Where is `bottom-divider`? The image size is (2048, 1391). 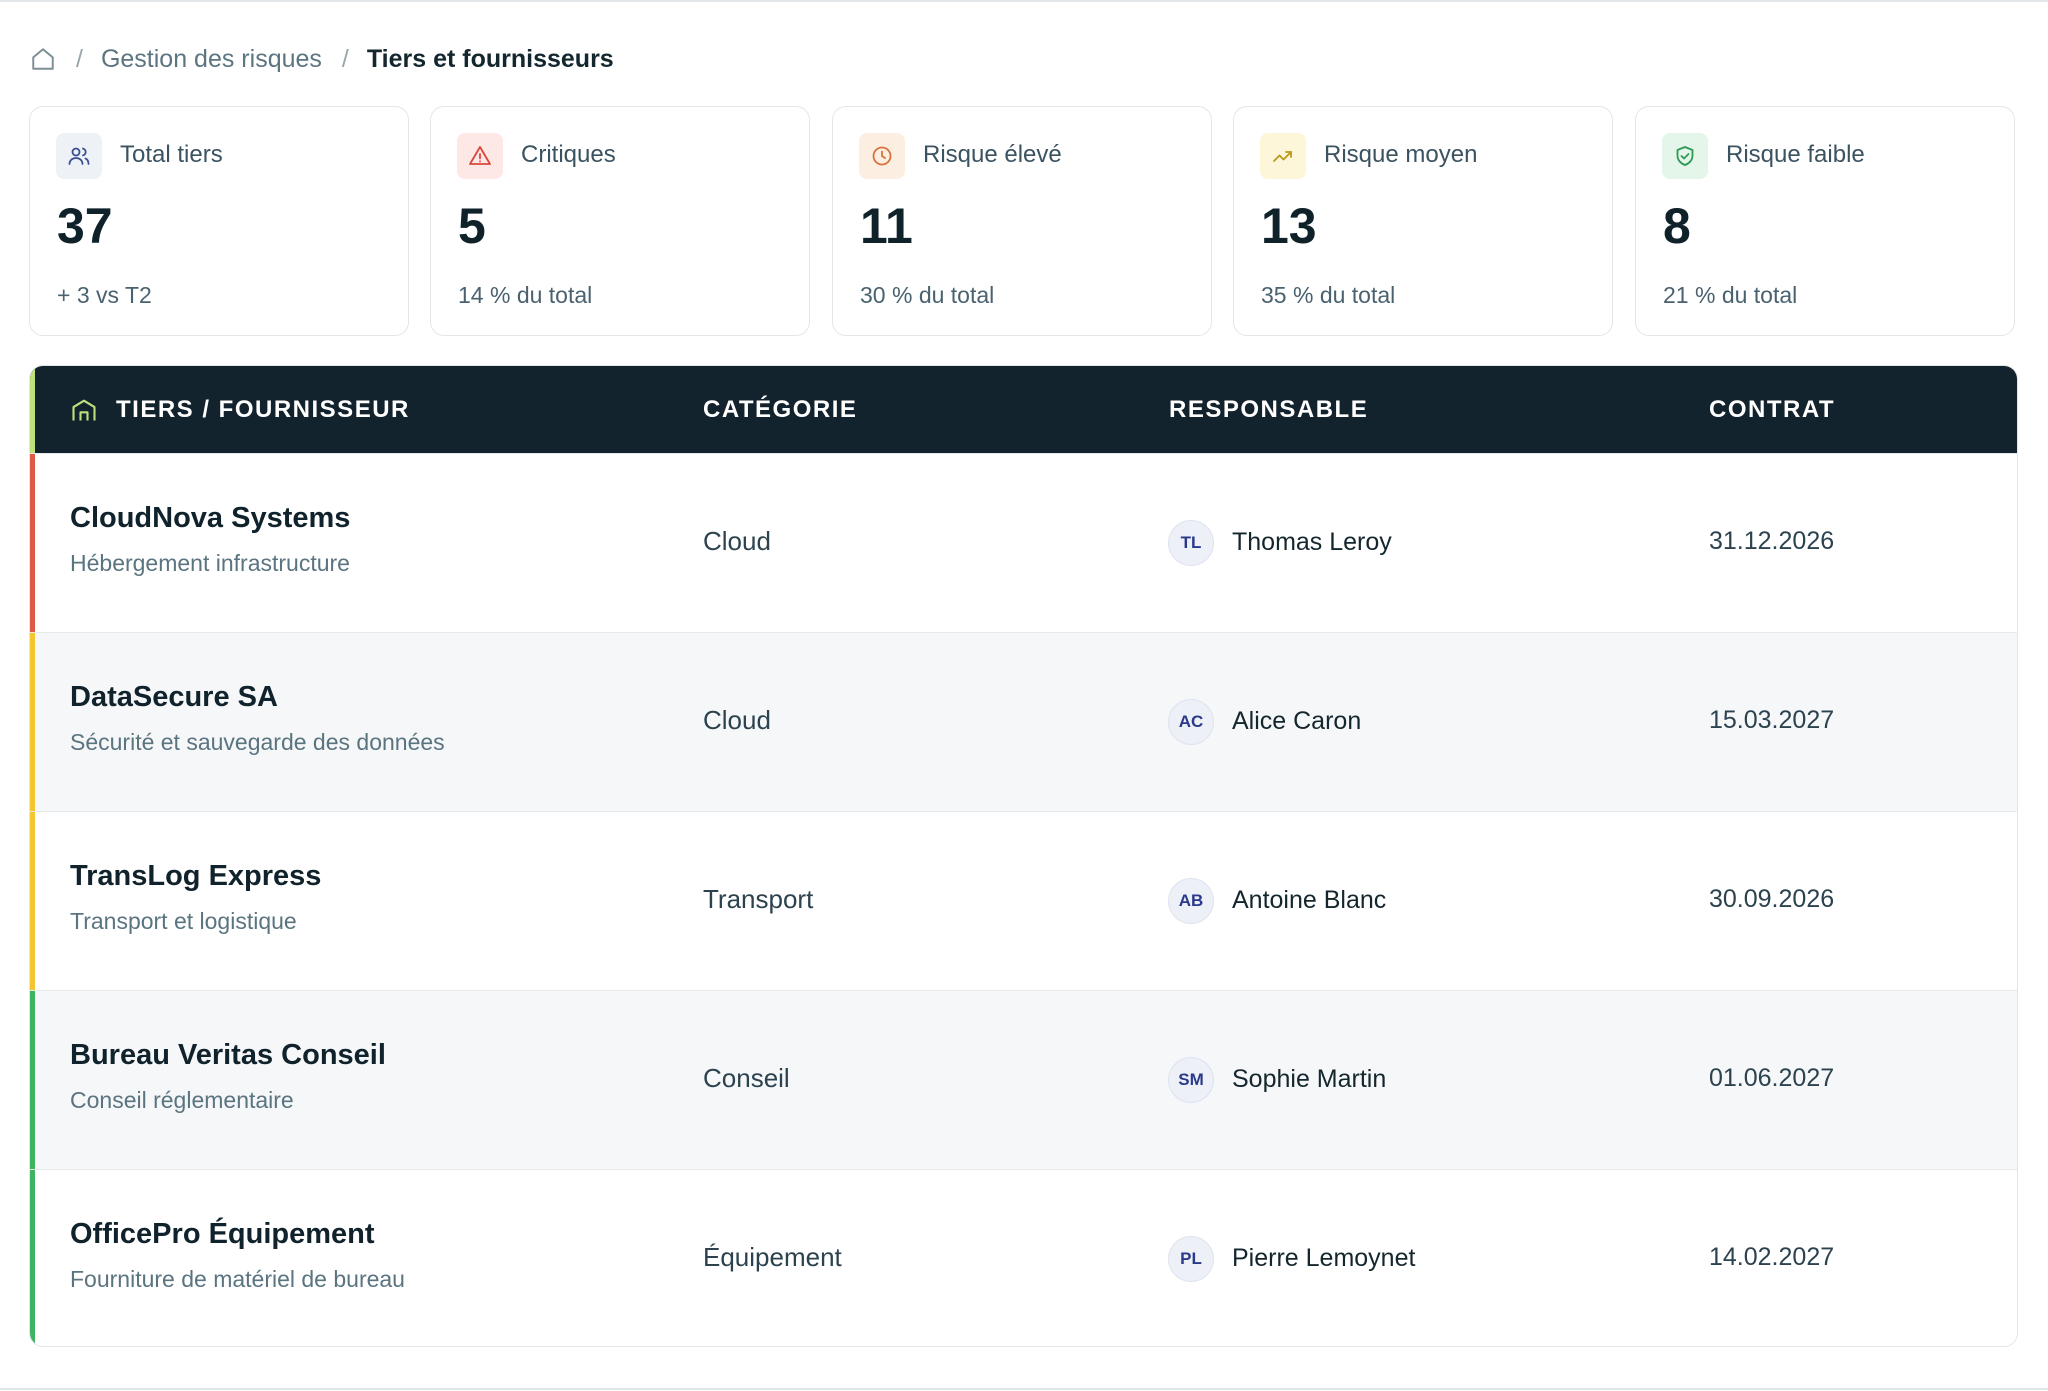
bottom-divider is located at coordinates (1024, 1389).